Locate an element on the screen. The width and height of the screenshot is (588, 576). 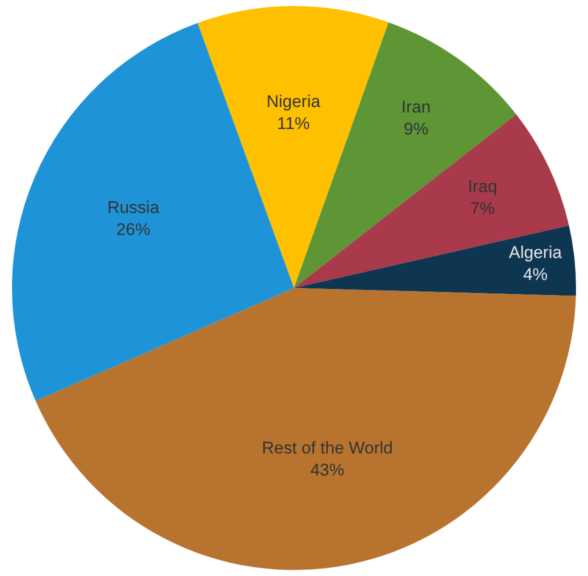
data-label: 7% is located at coordinates (482, 208).